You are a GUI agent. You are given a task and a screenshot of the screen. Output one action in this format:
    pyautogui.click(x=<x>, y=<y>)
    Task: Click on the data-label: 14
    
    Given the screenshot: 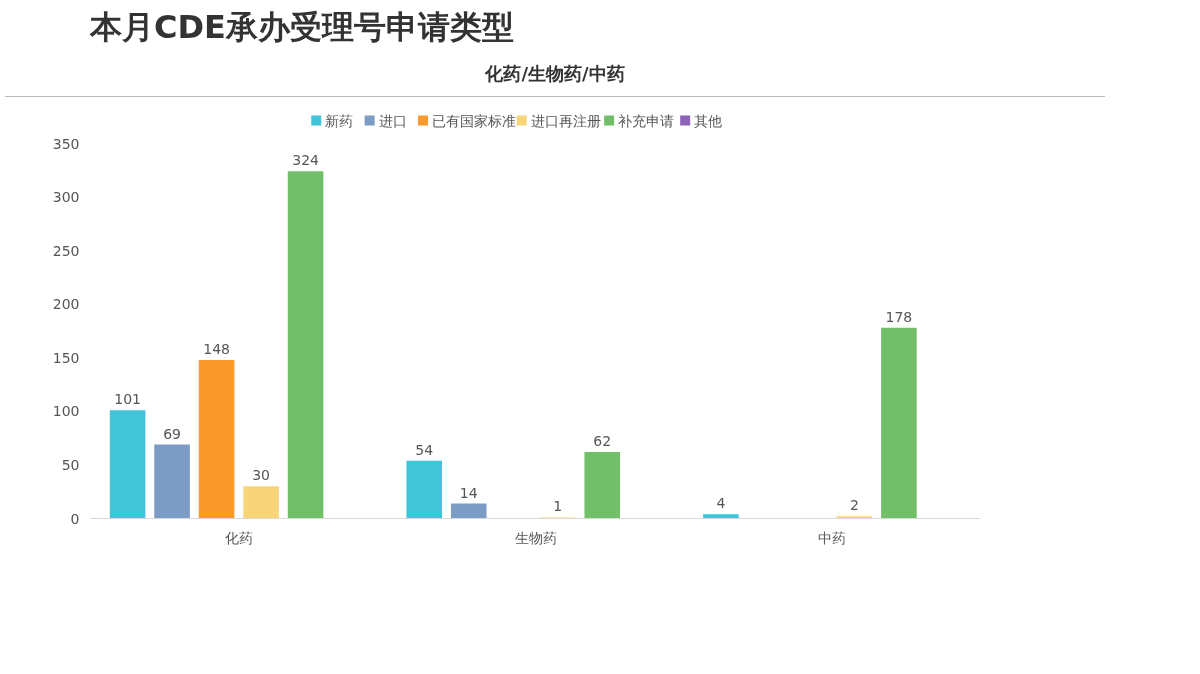 What is the action you would take?
    pyautogui.click(x=468, y=492)
    